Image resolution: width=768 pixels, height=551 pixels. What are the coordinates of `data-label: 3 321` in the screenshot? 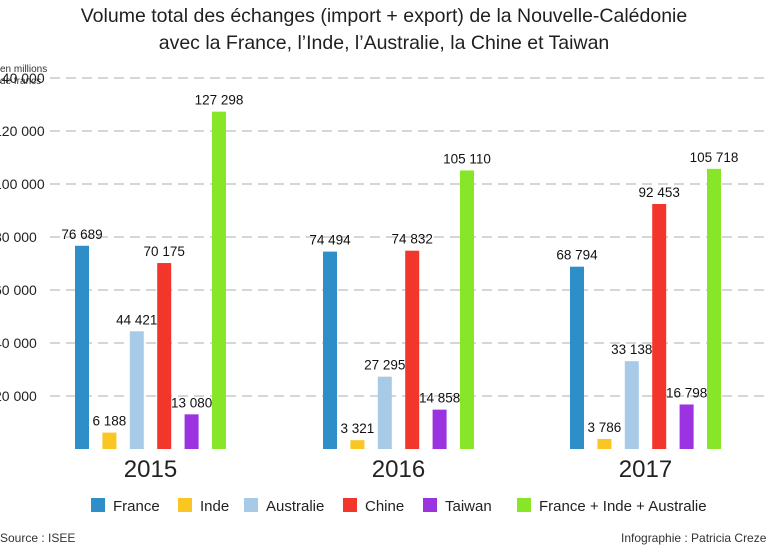 It's located at (358, 428).